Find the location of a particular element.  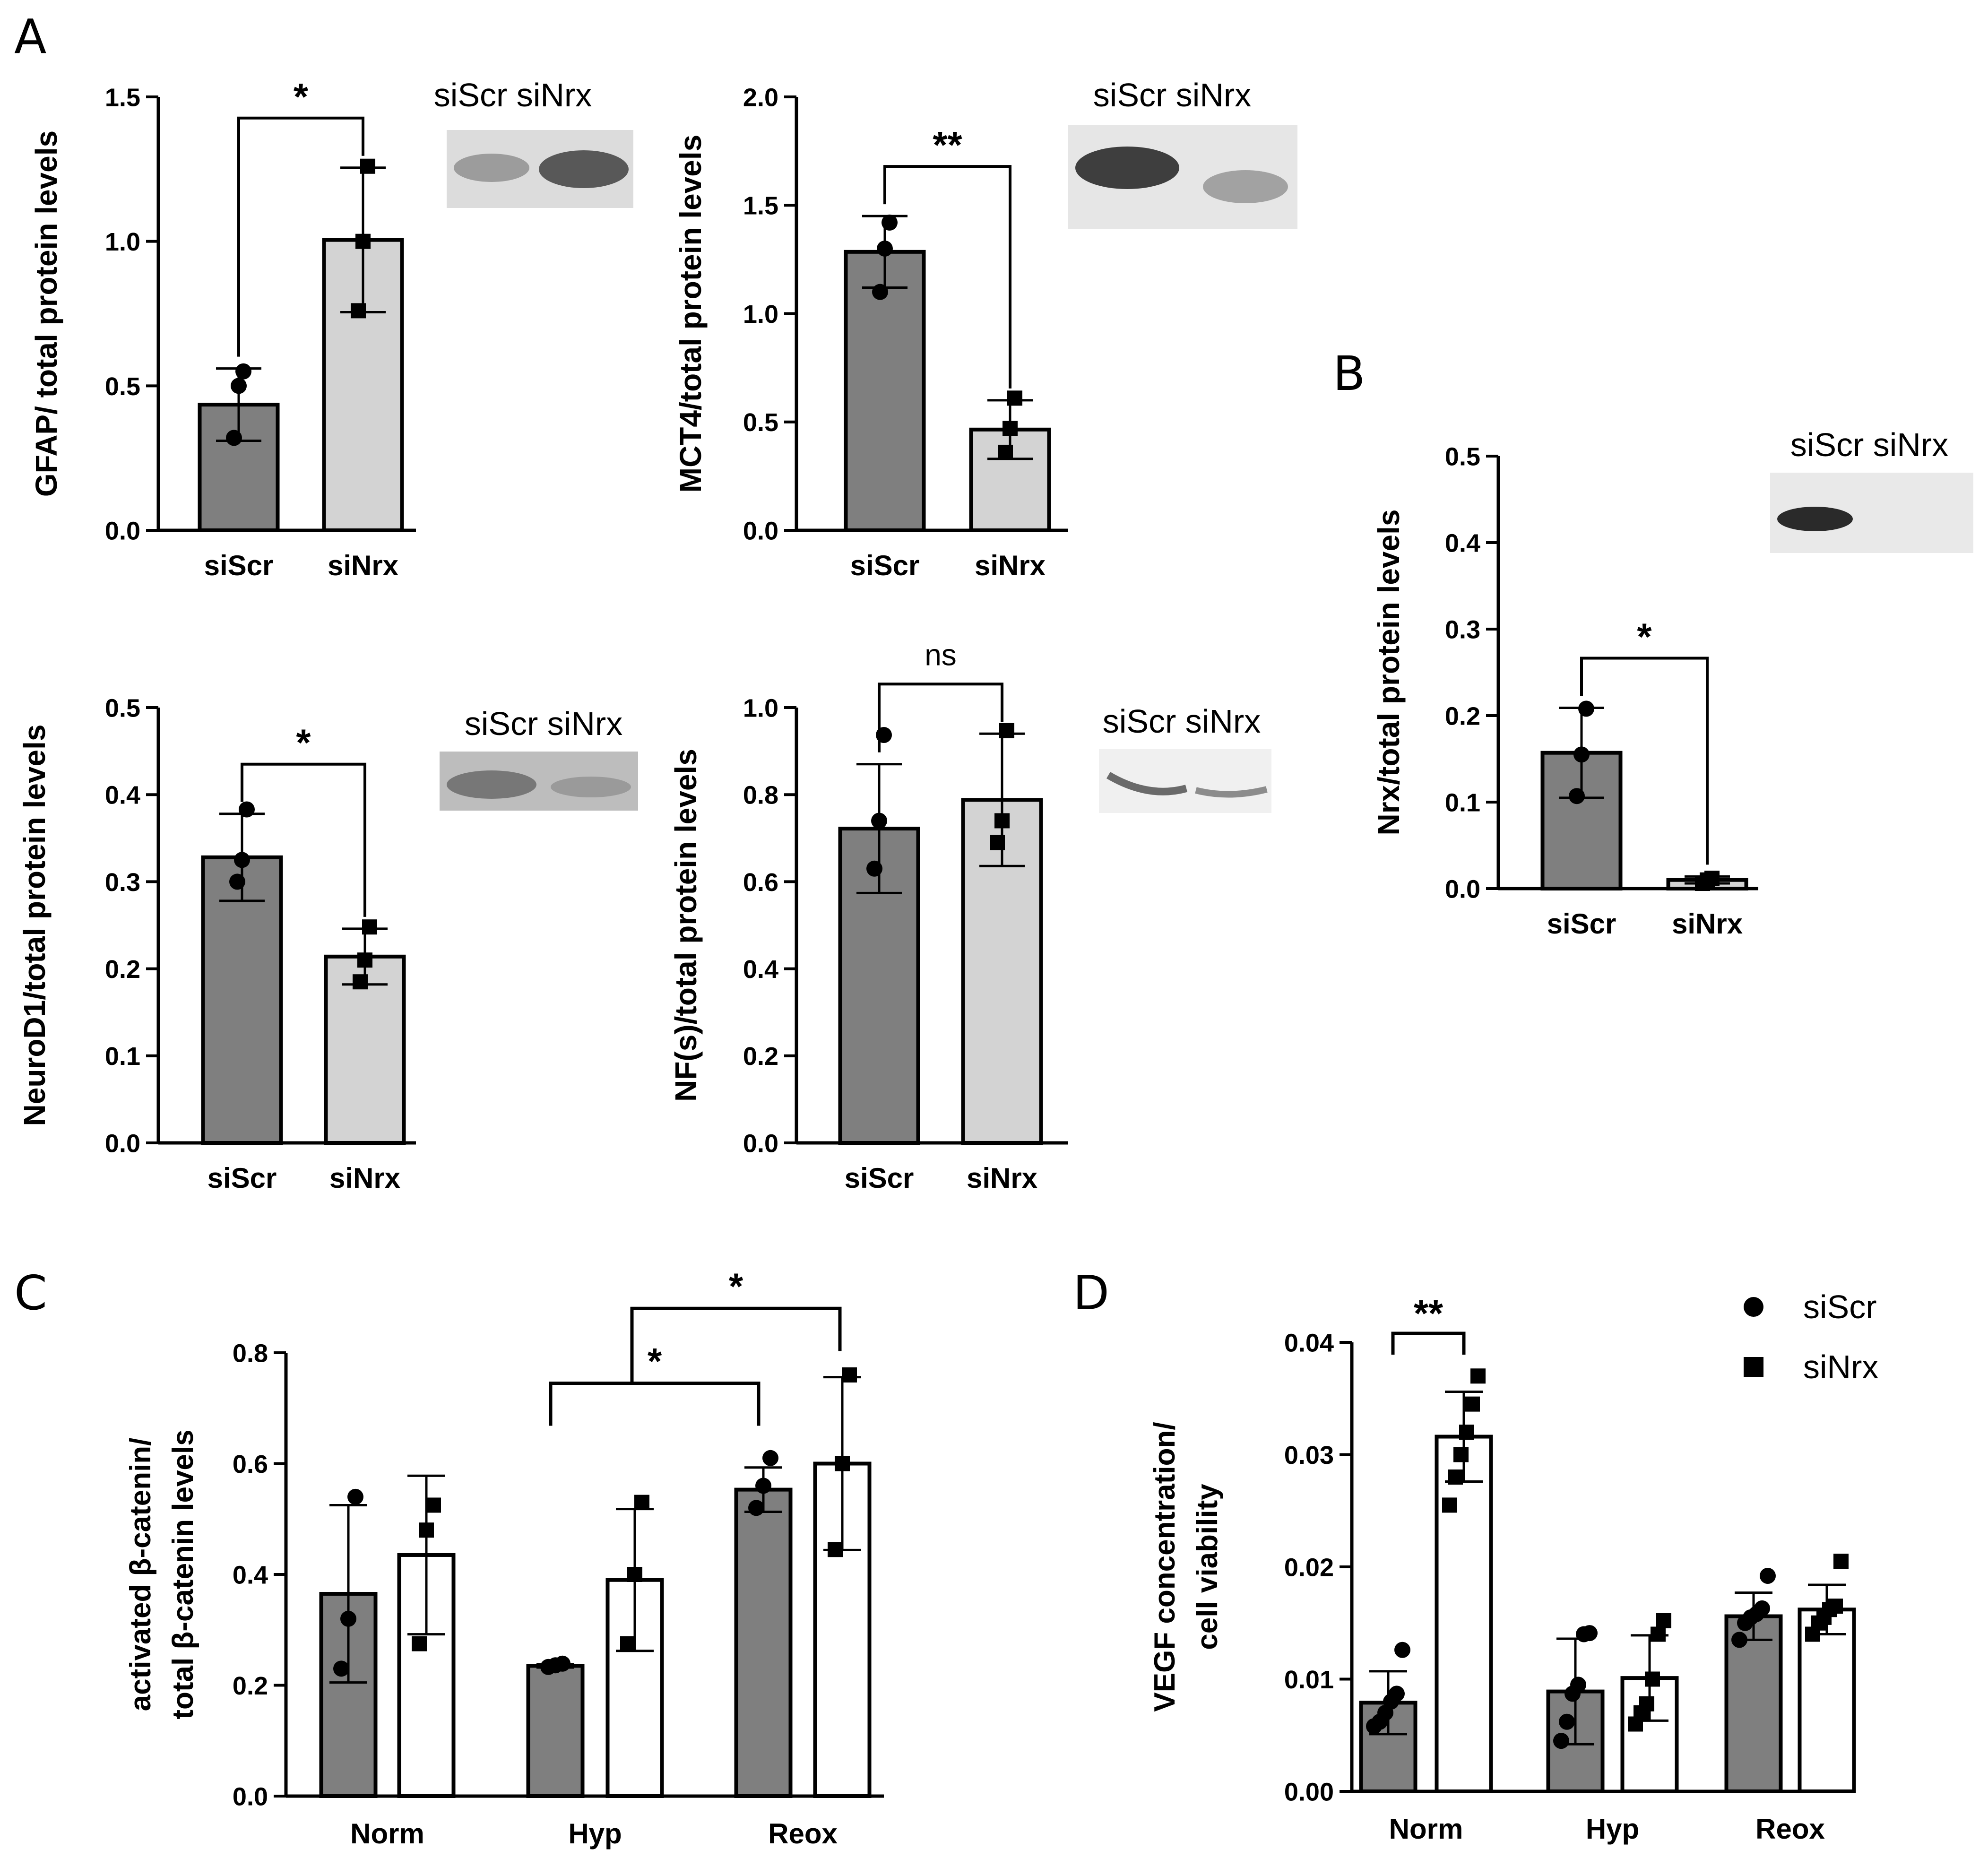

blot-nrx: siScr siNrx is located at coordinates (1871, 489).